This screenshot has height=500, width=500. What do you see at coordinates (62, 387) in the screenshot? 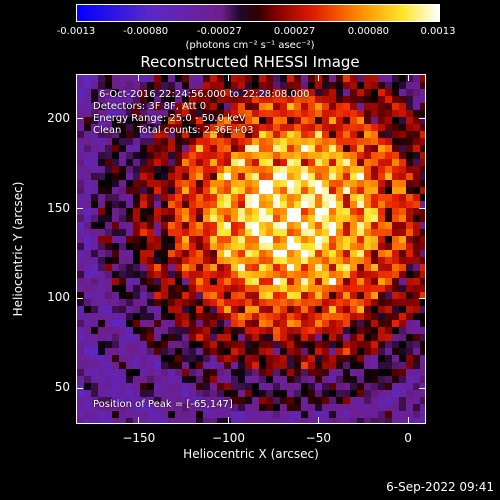
I see `y-tick-label: 50` at bounding box center [62, 387].